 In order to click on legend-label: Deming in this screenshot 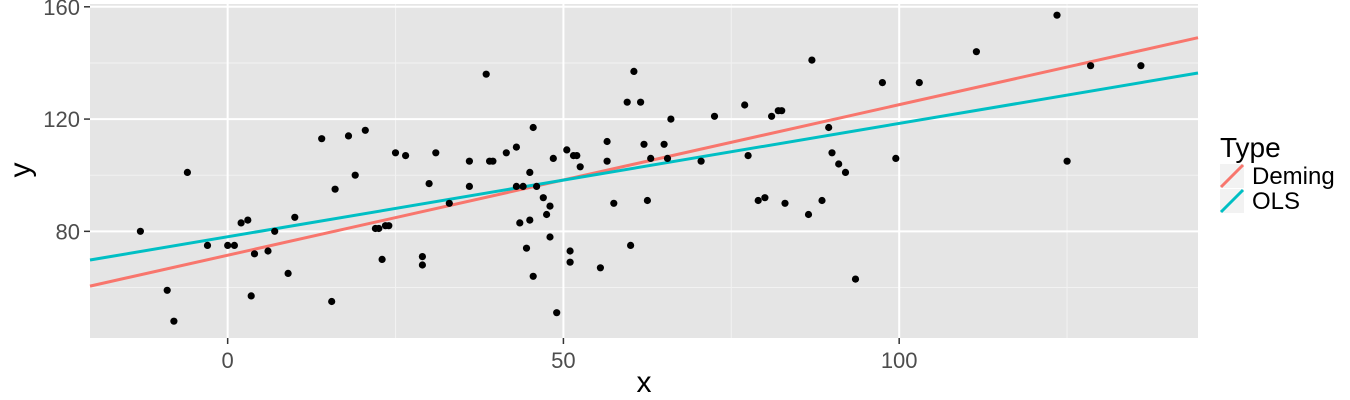, I will do `click(1293, 176)`.